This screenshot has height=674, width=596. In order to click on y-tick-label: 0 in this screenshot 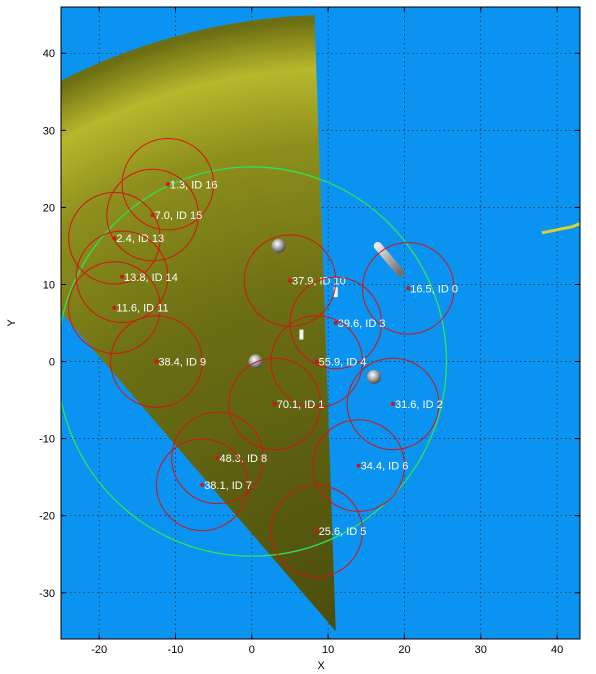, I will do `click(52, 363)`.